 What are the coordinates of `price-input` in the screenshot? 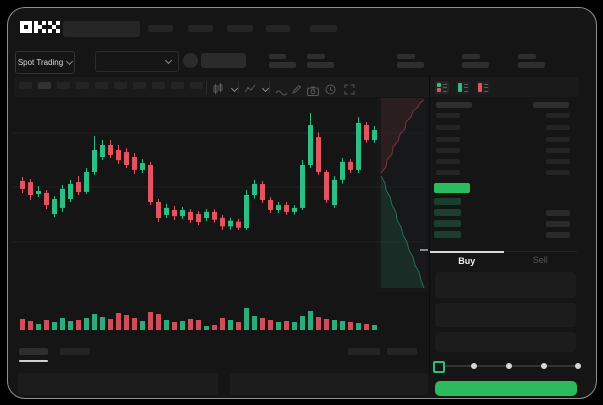 It's located at (505, 285).